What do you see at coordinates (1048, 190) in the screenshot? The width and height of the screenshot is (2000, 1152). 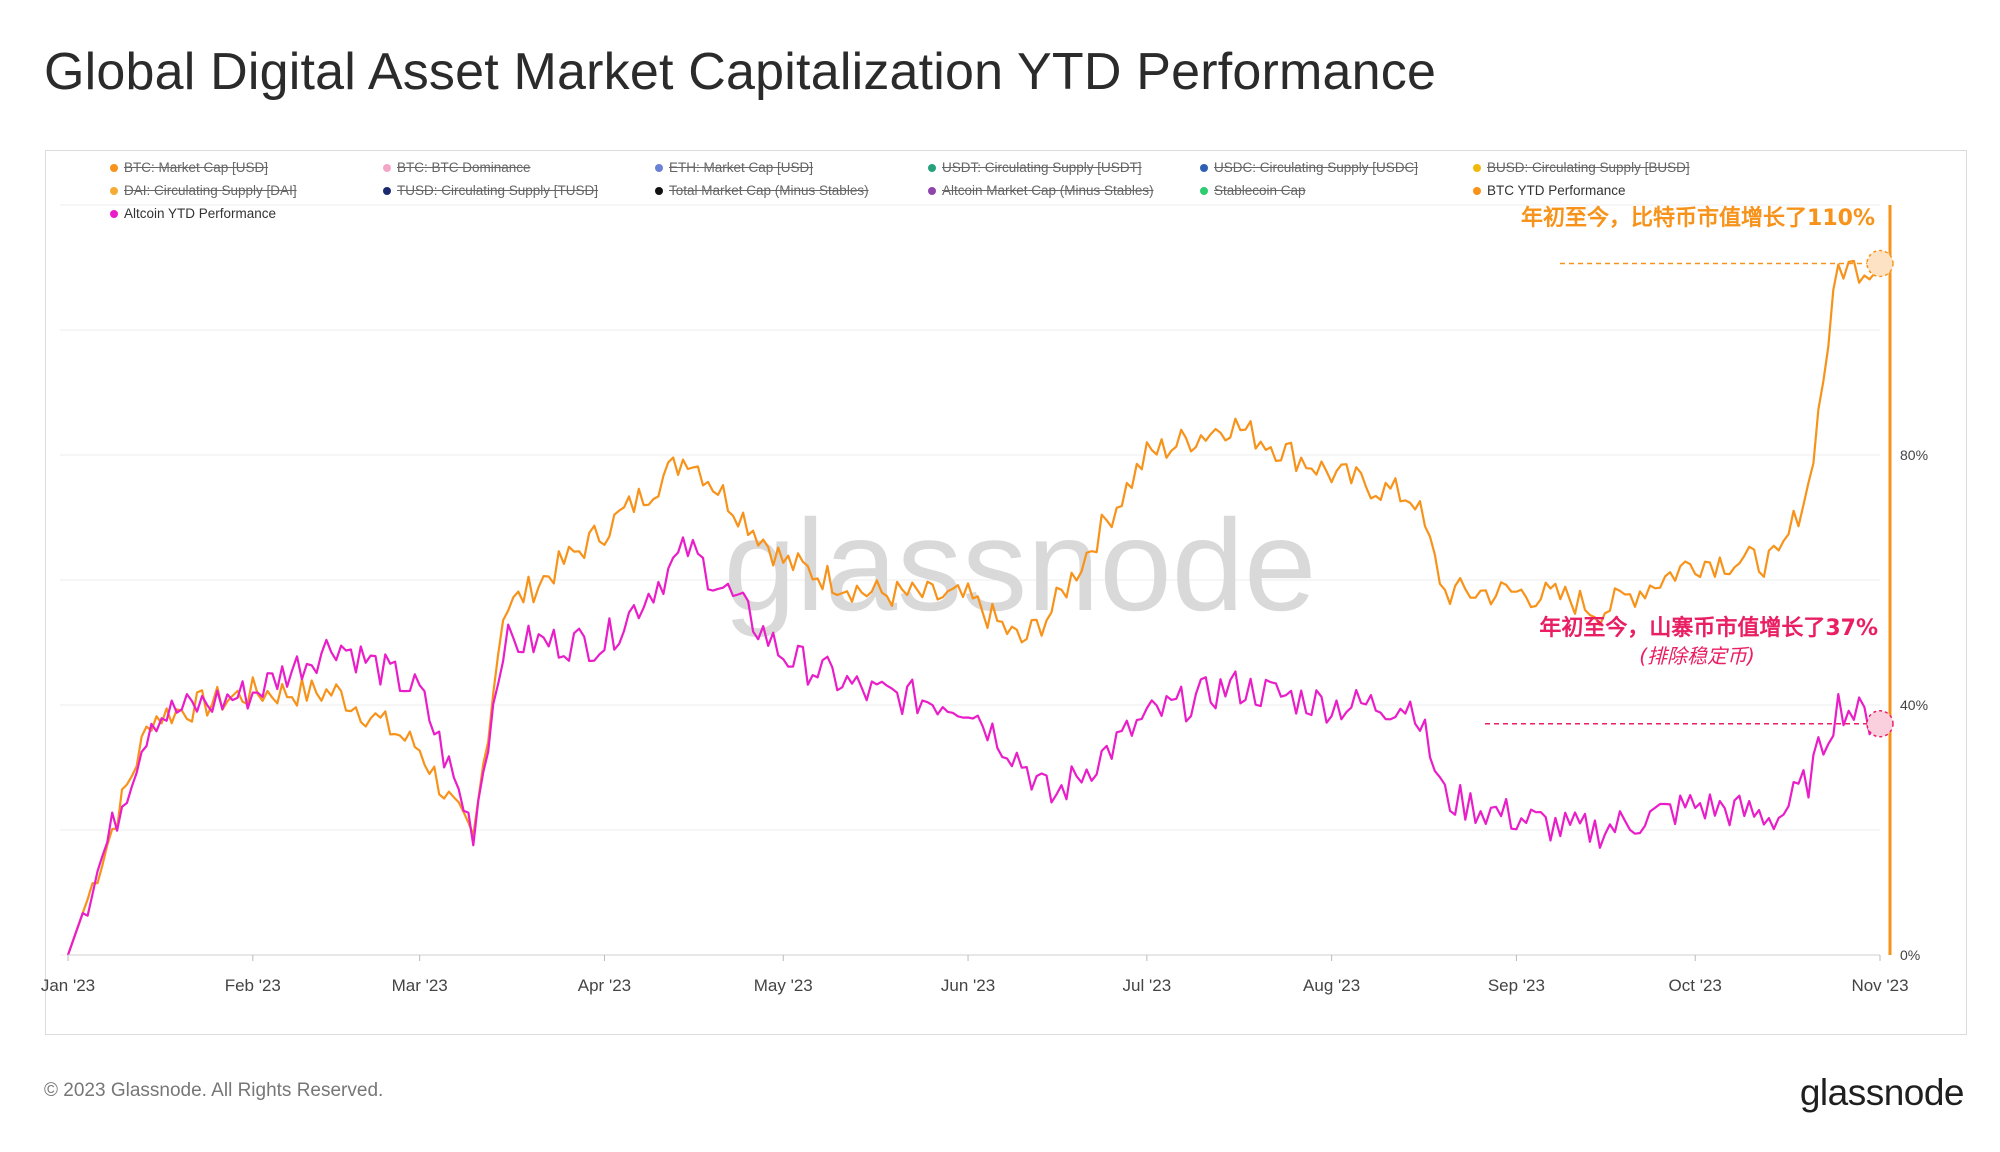 I see `legend-label: Altcoin Market Cap (Minus Stables)` at bounding box center [1048, 190].